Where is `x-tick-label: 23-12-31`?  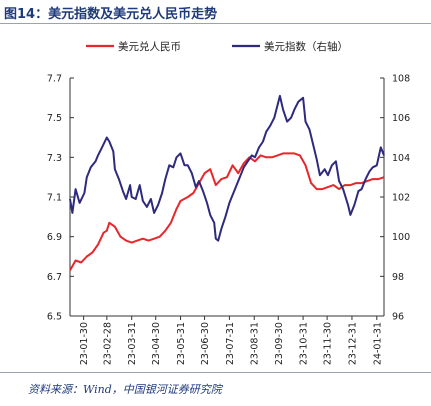
x-tick-label: 23-12-31 is located at coordinates (352, 343).